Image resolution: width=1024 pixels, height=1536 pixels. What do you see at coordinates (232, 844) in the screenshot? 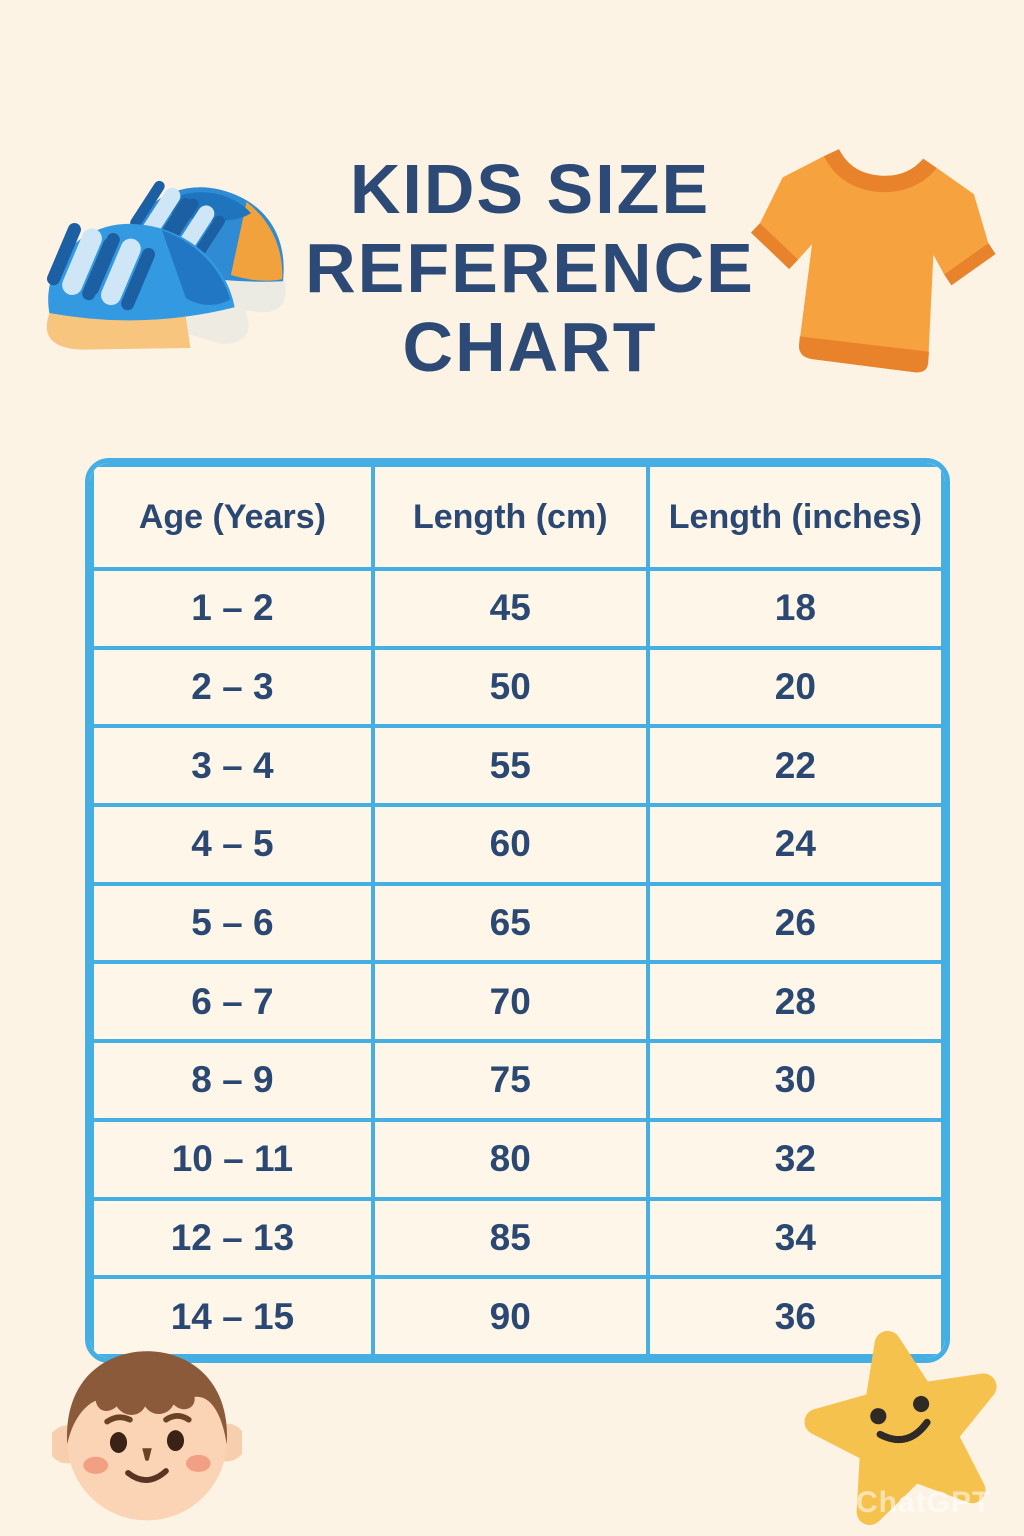
I see `table-cell: 4 – 5` at bounding box center [232, 844].